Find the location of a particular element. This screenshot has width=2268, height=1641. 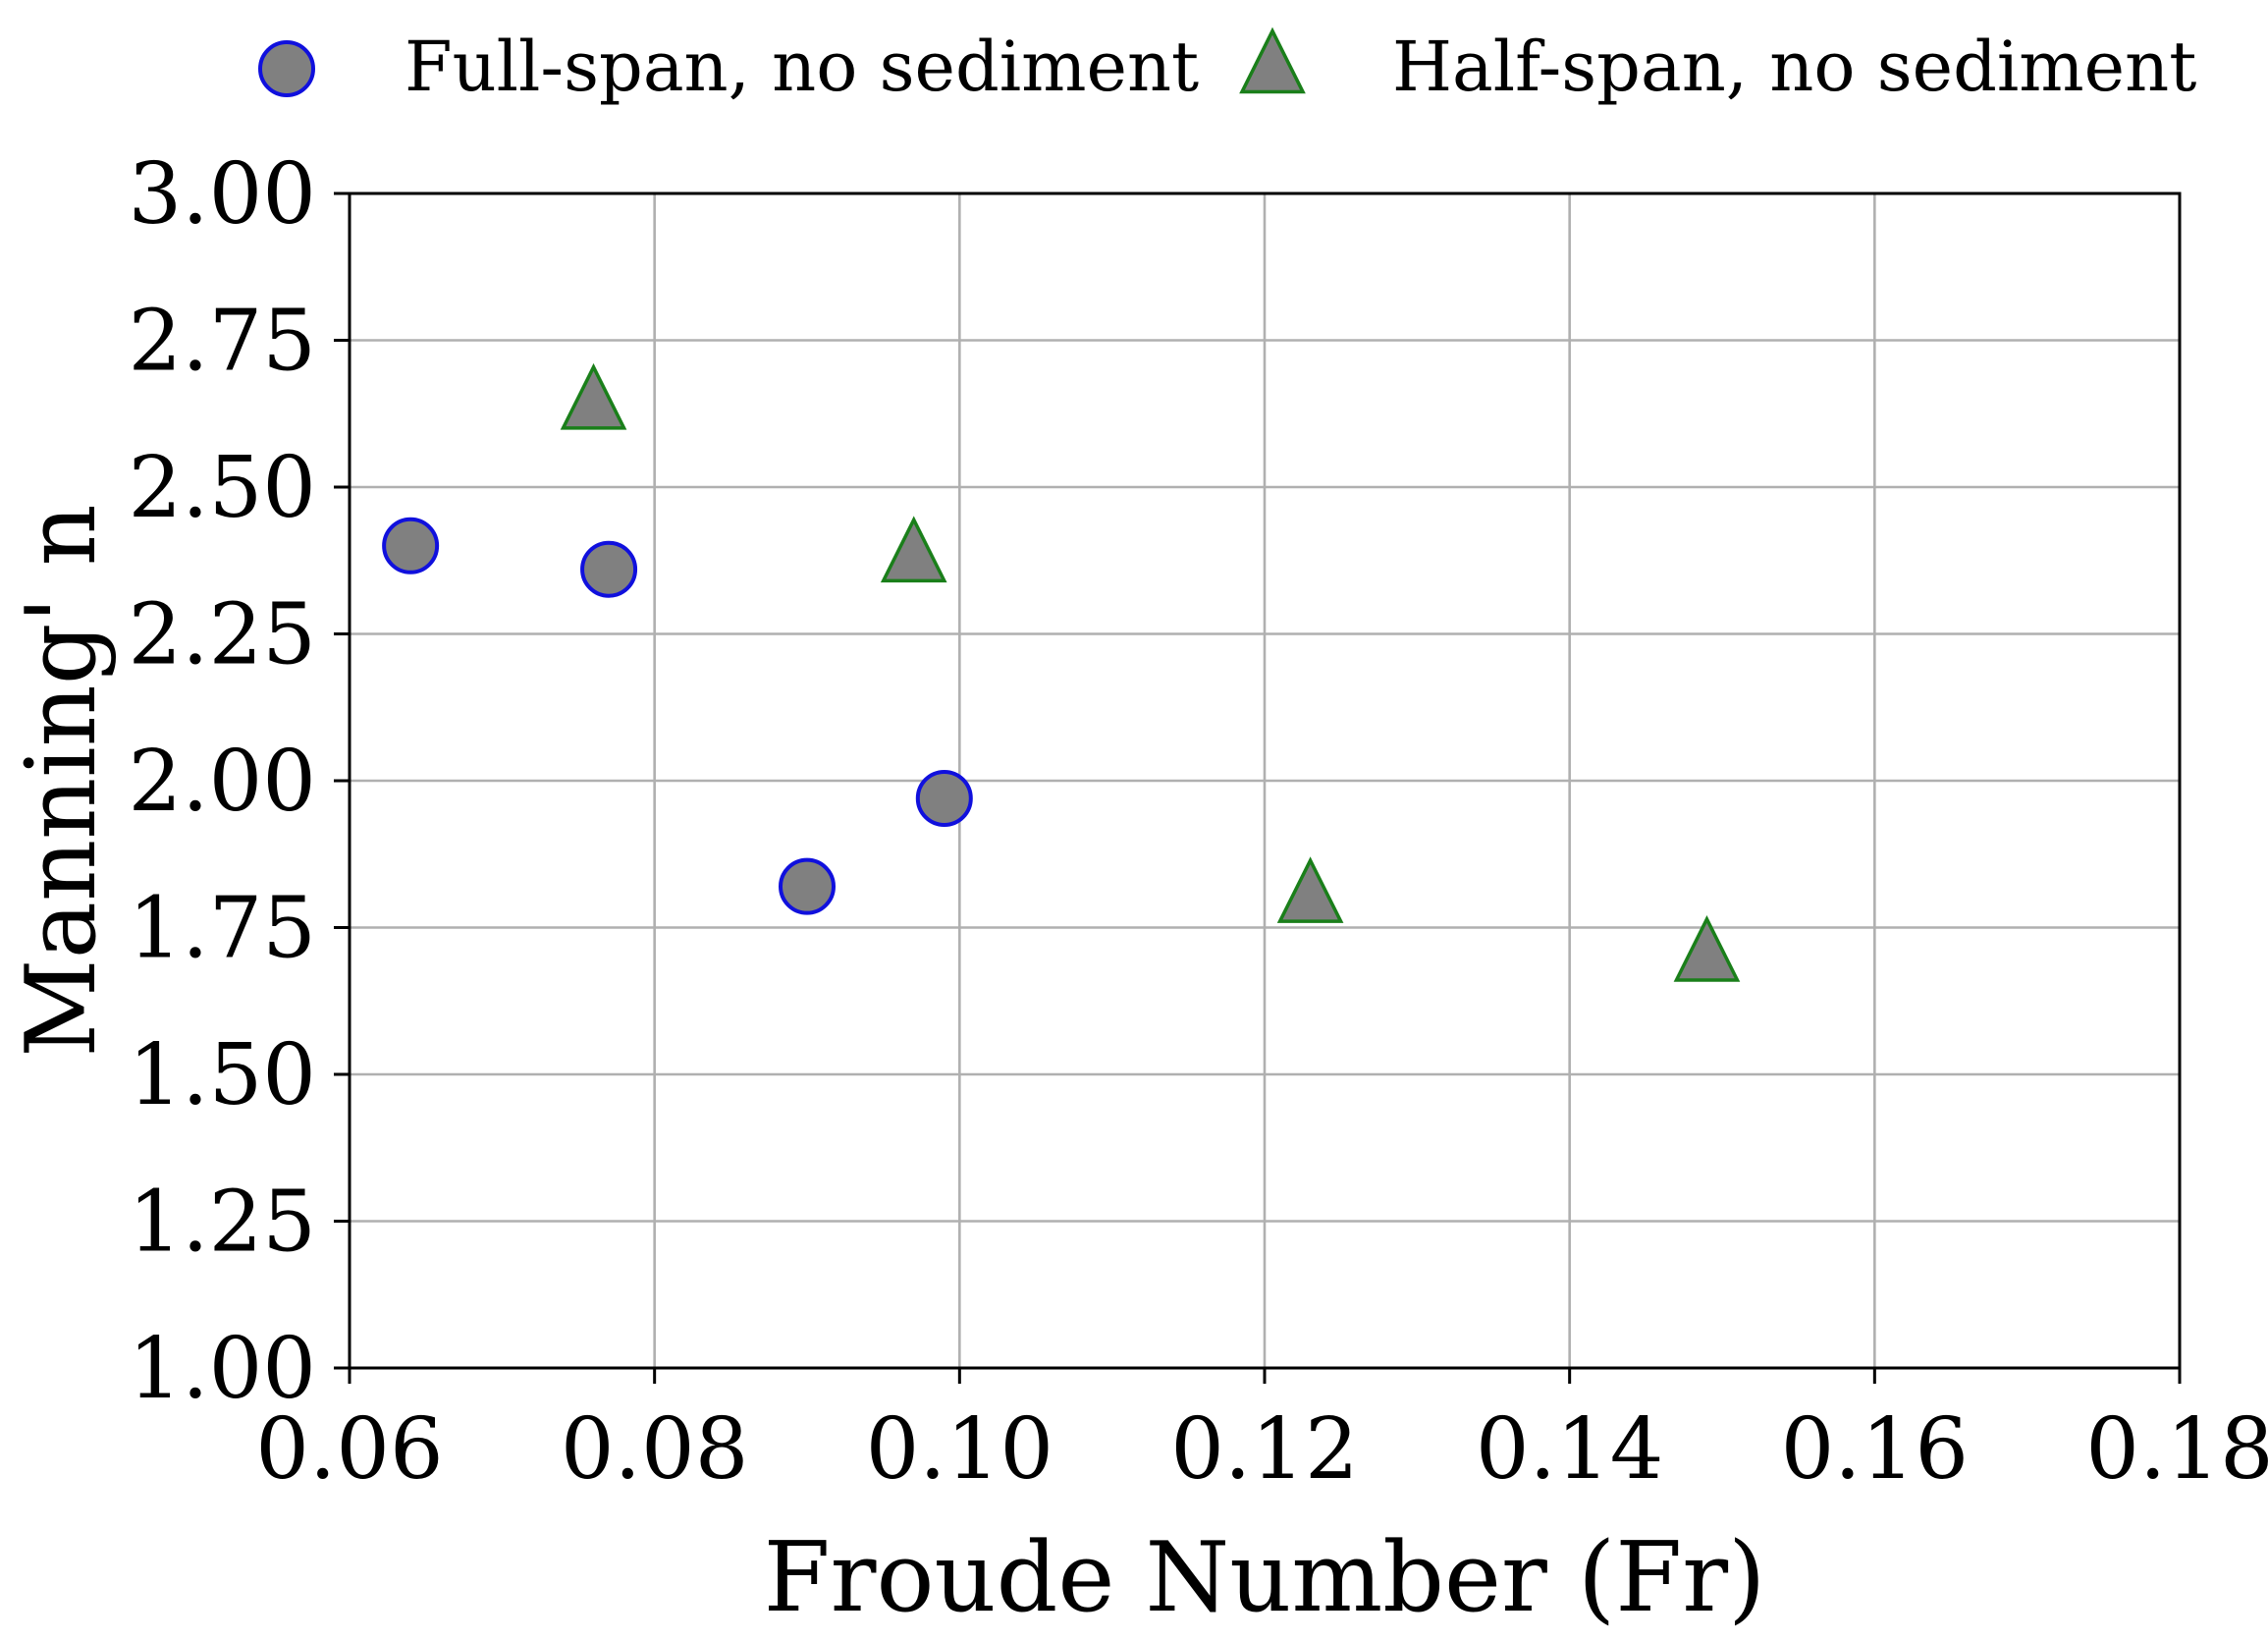

x-axis-title: Froude Number (Fr) is located at coordinates (1265, 1578).